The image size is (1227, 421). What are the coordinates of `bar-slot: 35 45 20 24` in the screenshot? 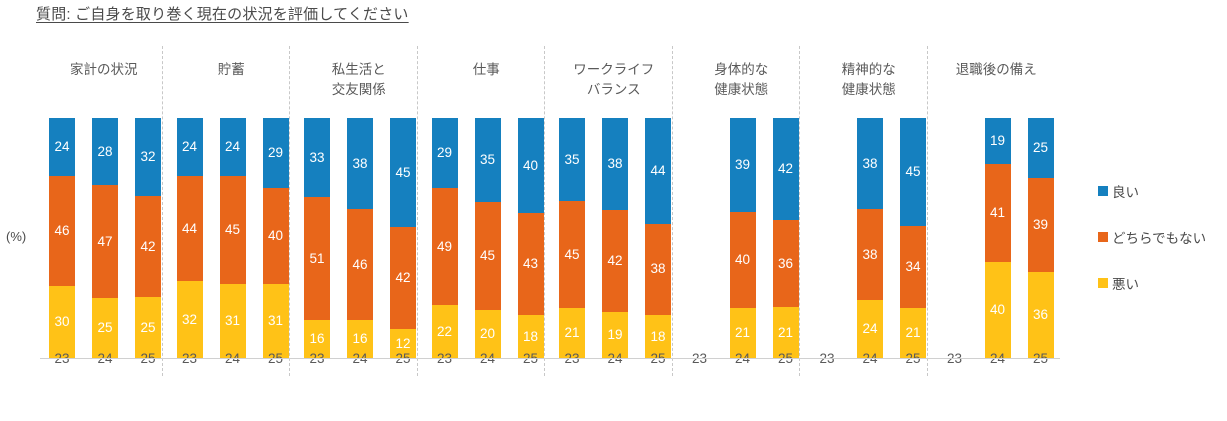 It's located at (487, 242).